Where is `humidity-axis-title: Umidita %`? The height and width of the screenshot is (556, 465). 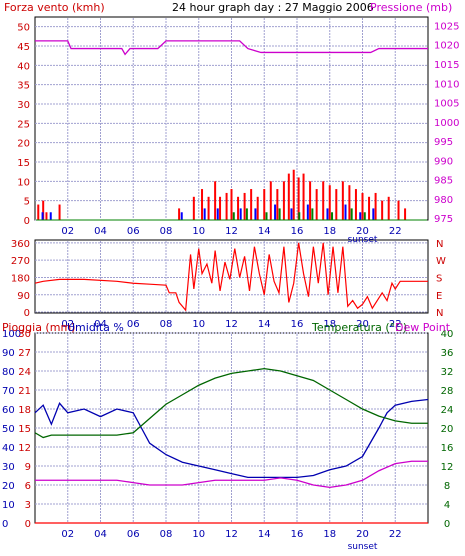 humidity-axis-title: Umidita % is located at coordinates (95, 327).